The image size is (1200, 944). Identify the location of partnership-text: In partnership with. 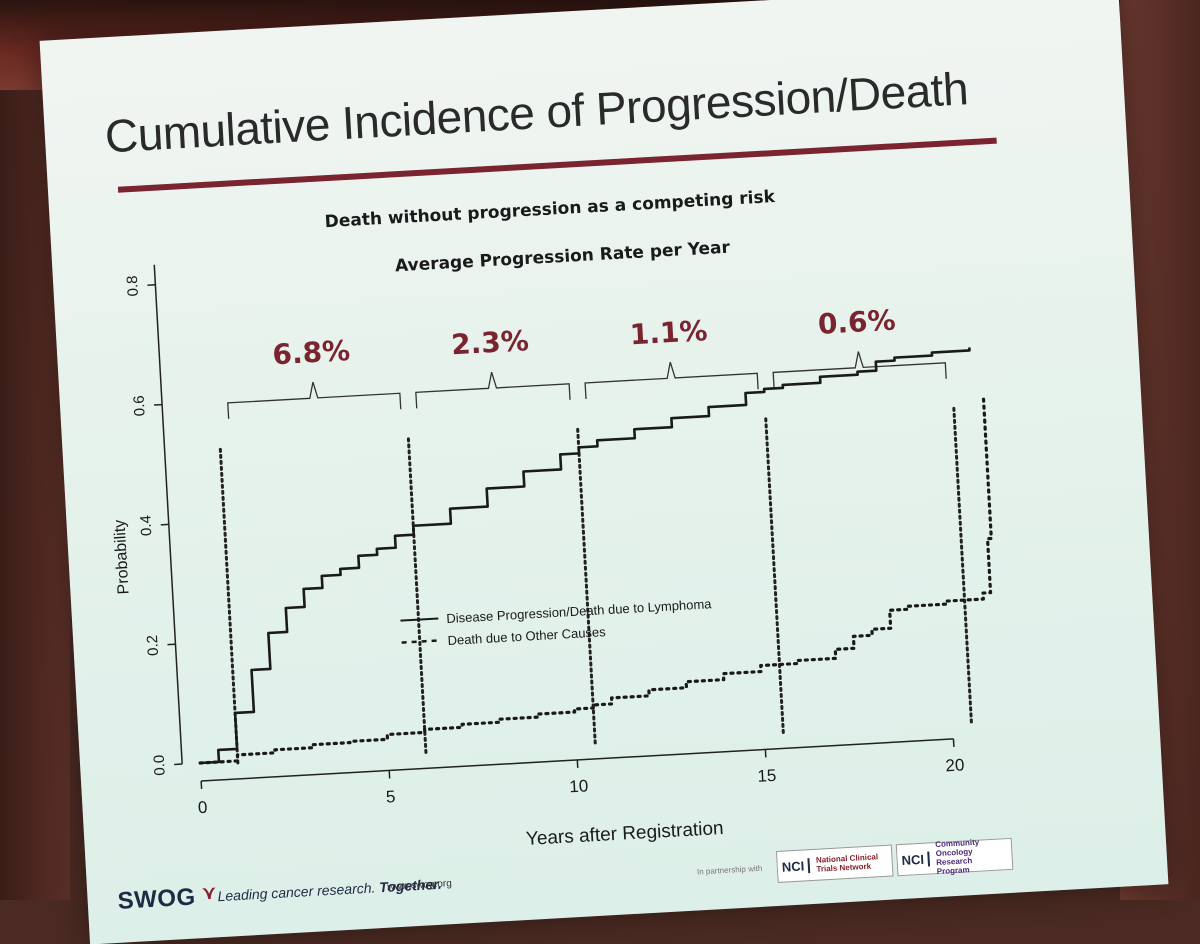
(730, 870).